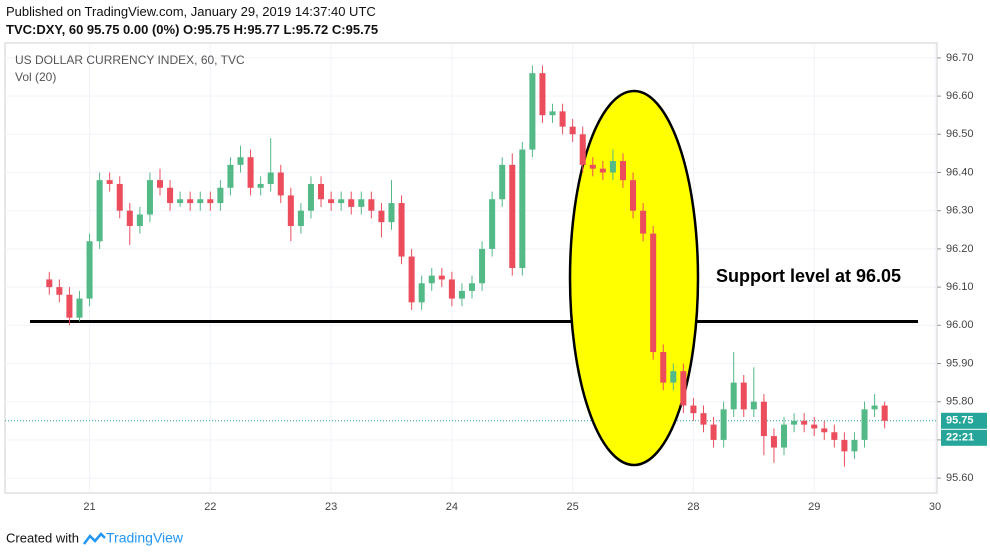  I want to click on y-tick-label: 96.50, so click(960, 134).